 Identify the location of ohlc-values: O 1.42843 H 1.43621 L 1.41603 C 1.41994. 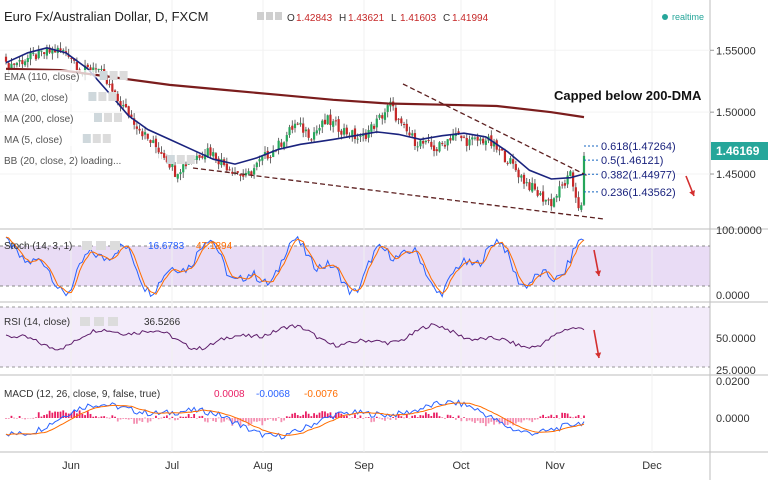
(388, 18).